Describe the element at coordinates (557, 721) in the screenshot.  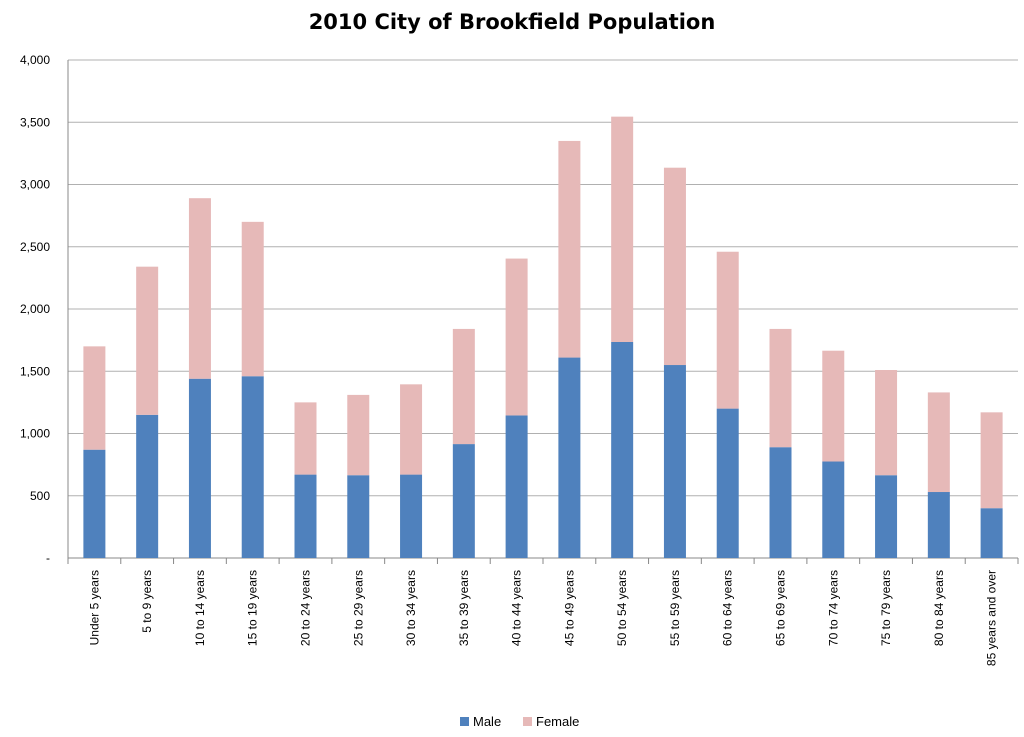
I see `legend-label-female: Female` at that location.